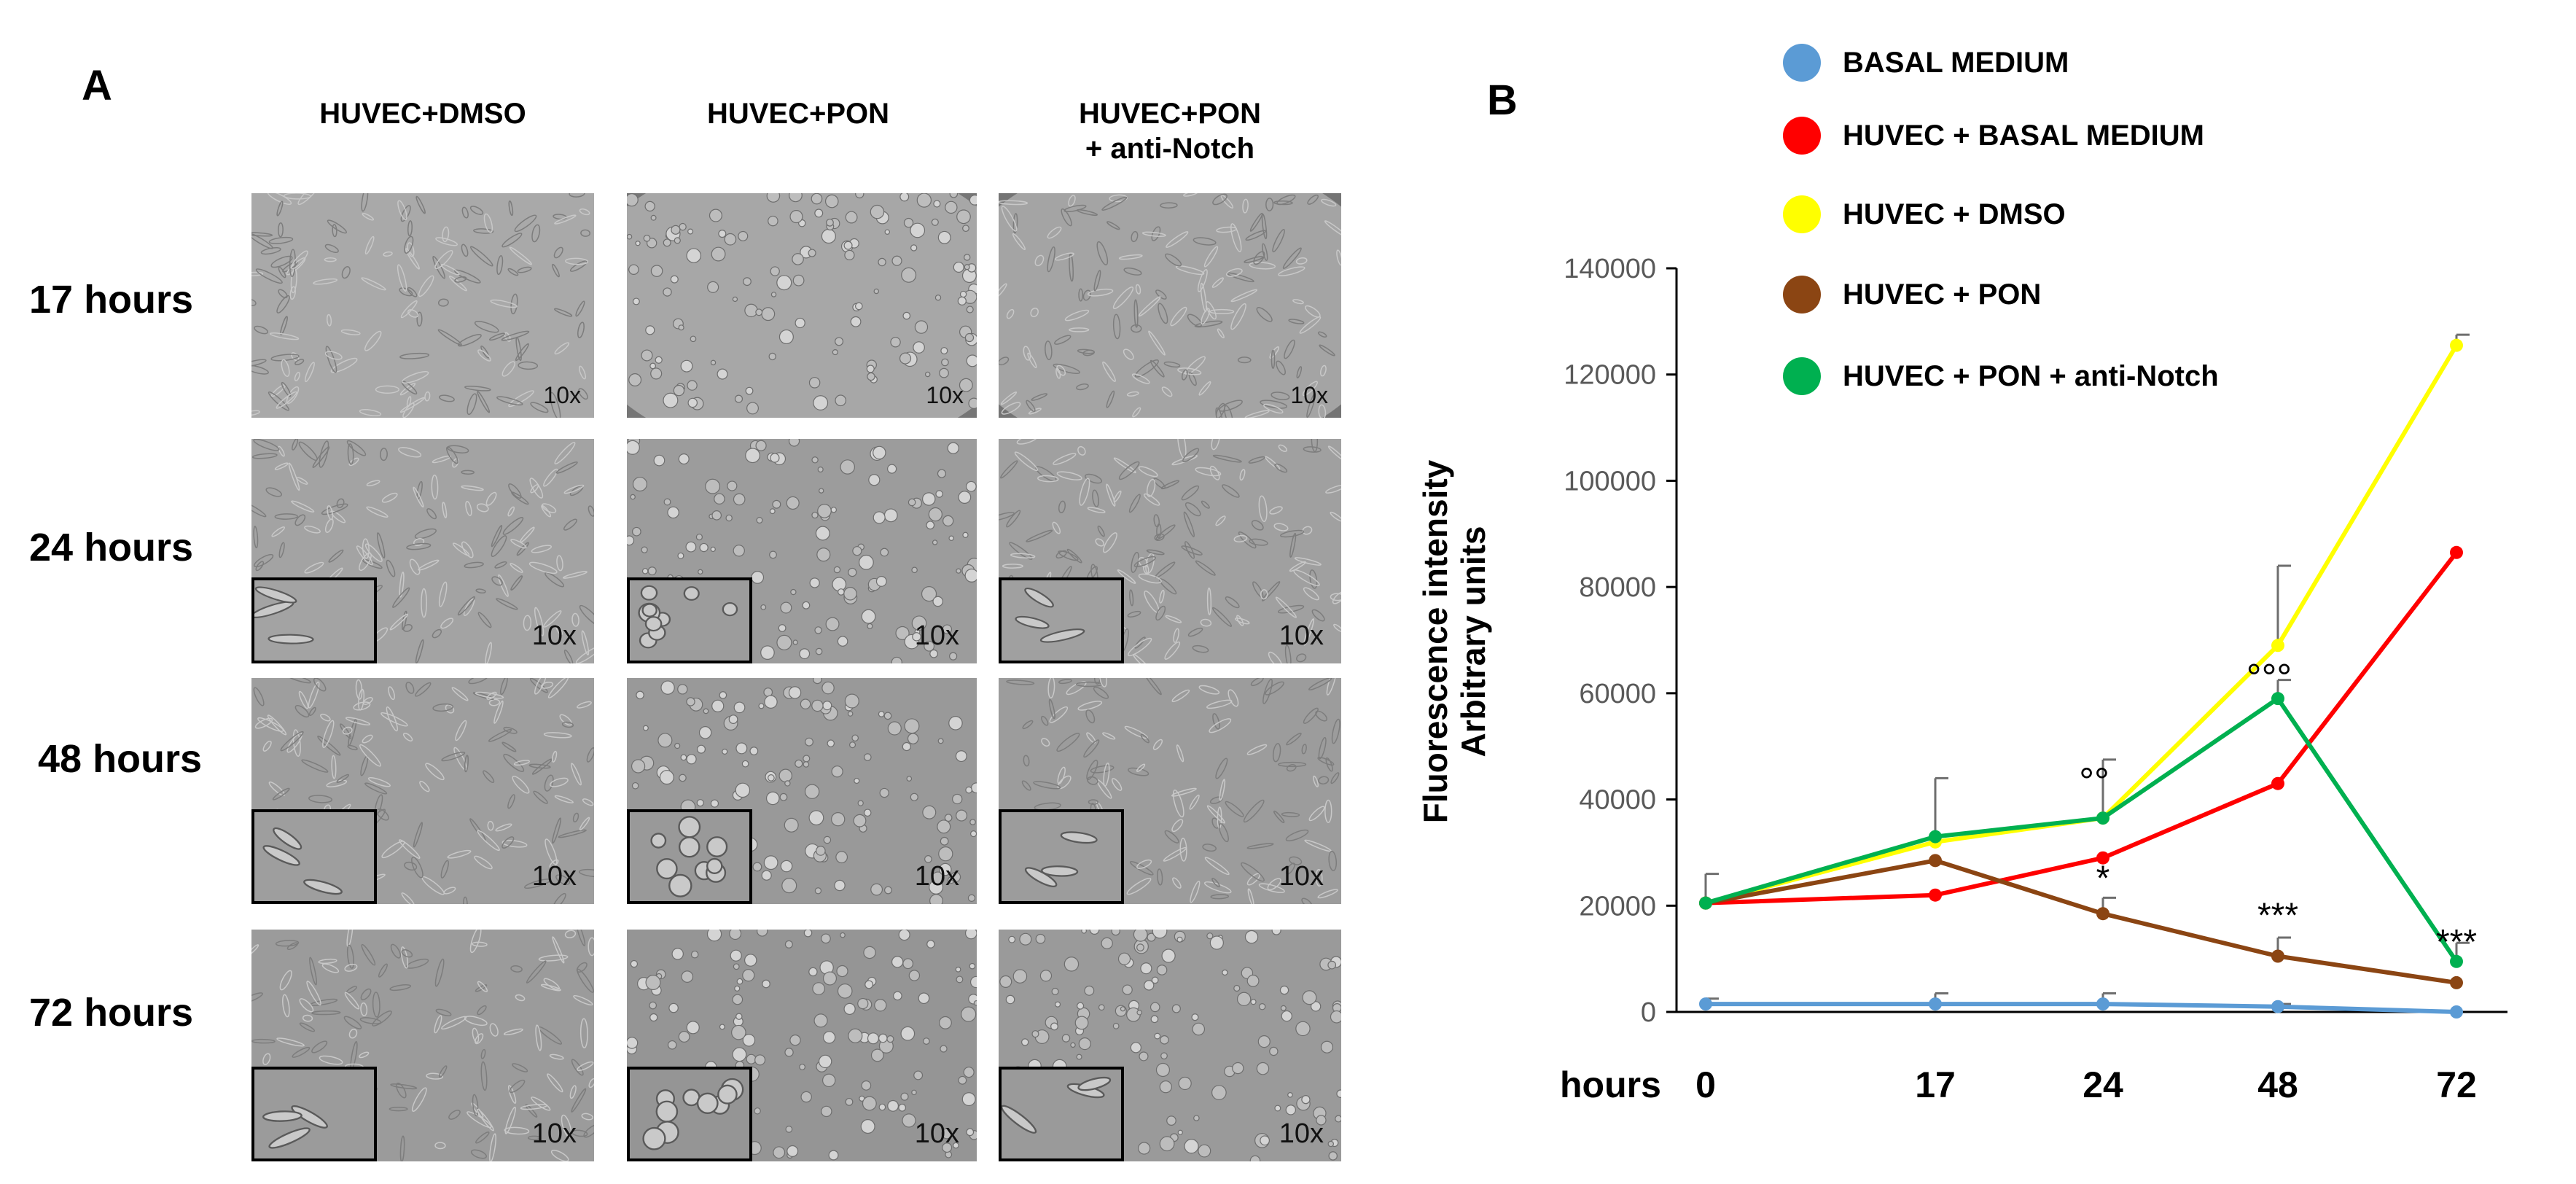  What do you see at coordinates (1956, 62) in the screenshot?
I see `legend-label: BASAL MEDIUM` at bounding box center [1956, 62].